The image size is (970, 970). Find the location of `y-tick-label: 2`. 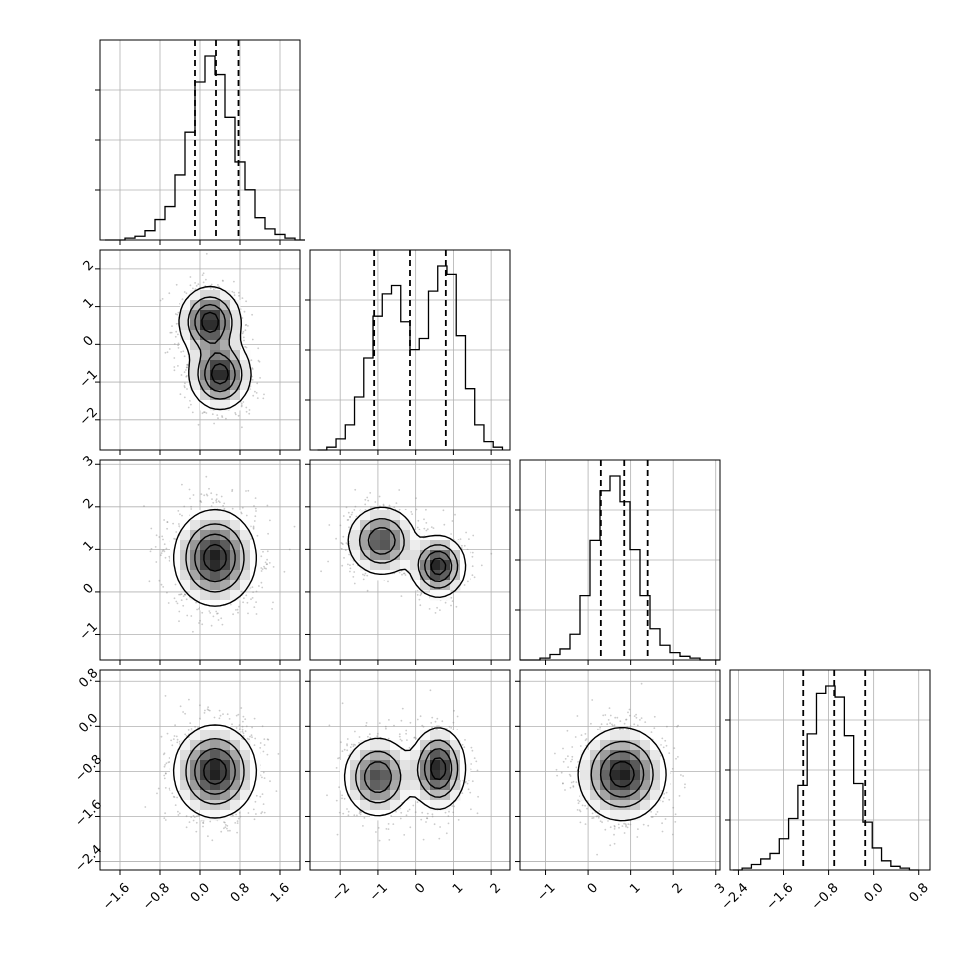

y-tick-label: 2 is located at coordinates (89, 266).